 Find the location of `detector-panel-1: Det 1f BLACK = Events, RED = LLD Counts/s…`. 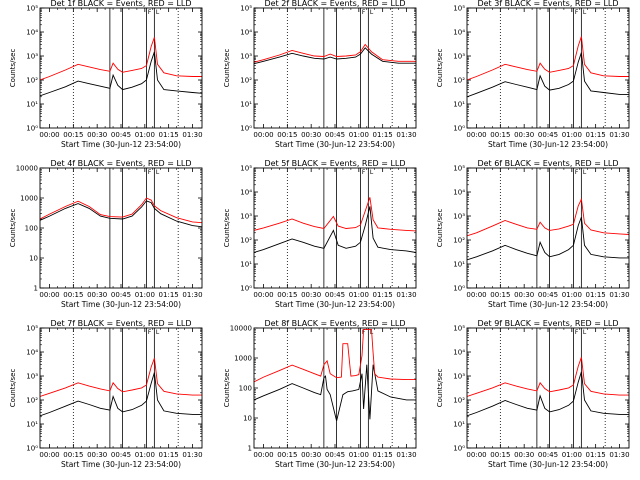

detector-panel-1: Det 1f BLACK = Events, RED = LLD Counts/s… is located at coordinates (106, 74).